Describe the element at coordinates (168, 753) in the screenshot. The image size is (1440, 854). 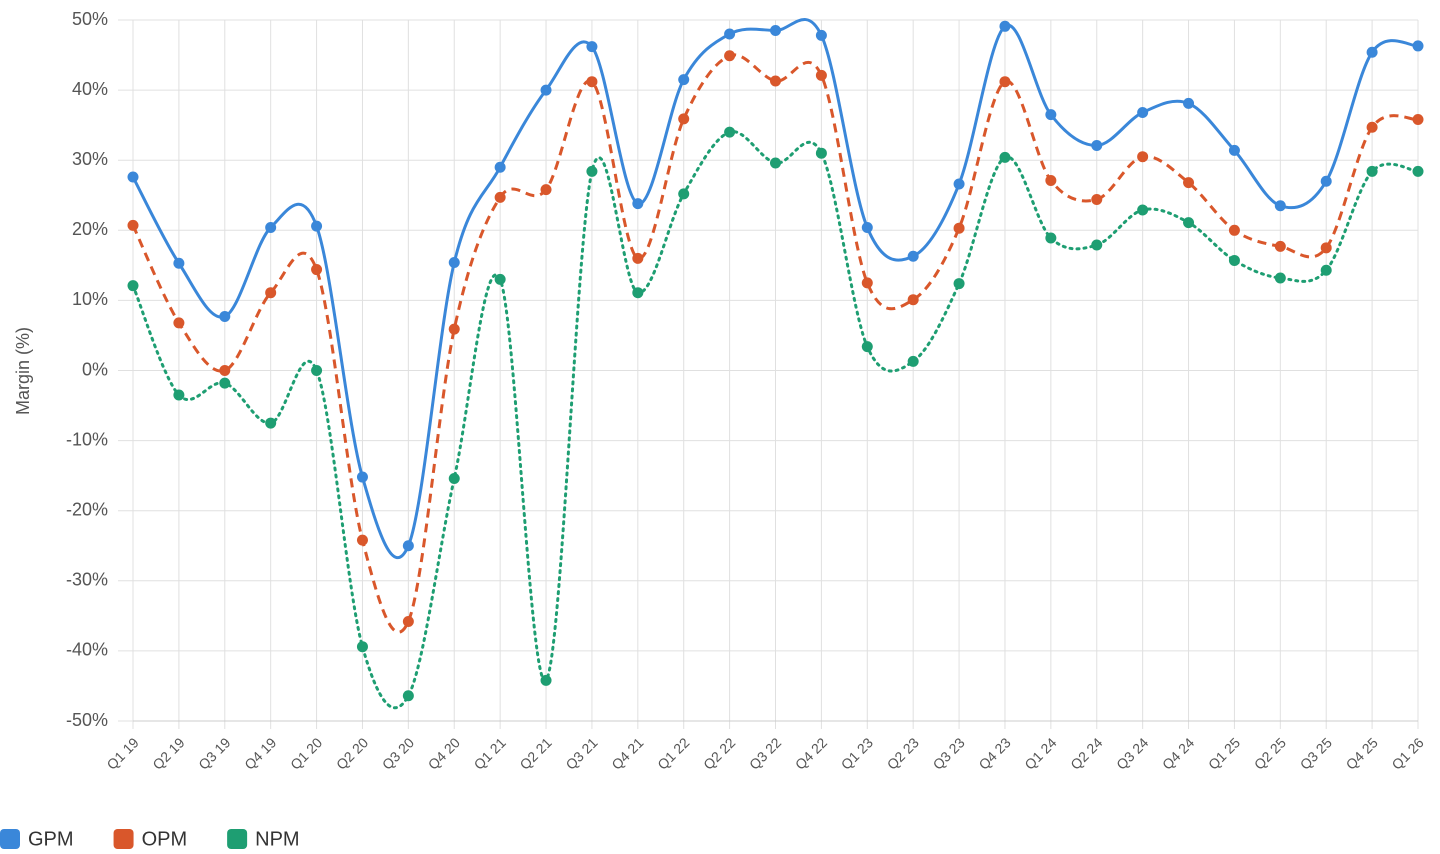
I see `x-tick-label: Q2 19` at that location.